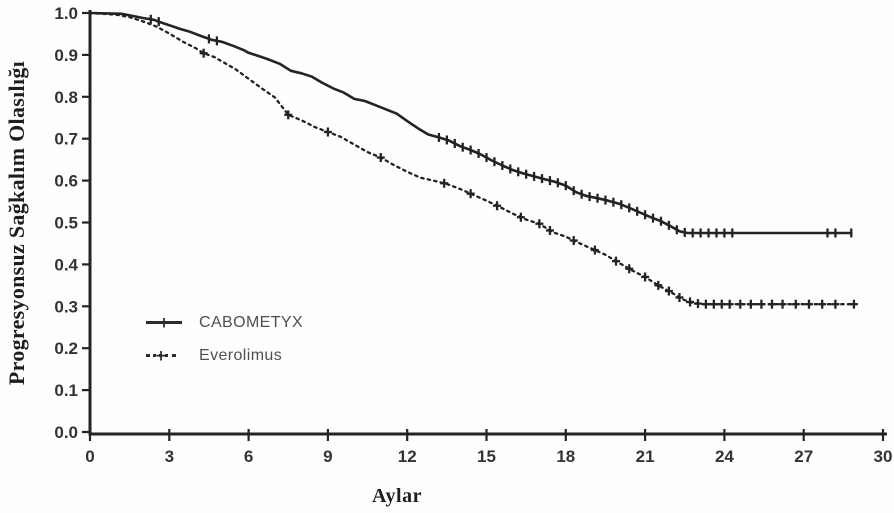 The width and height of the screenshot is (894, 513). Describe the element at coordinates (169, 456) in the screenshot. I see `x-tick-label: 3` at that location.